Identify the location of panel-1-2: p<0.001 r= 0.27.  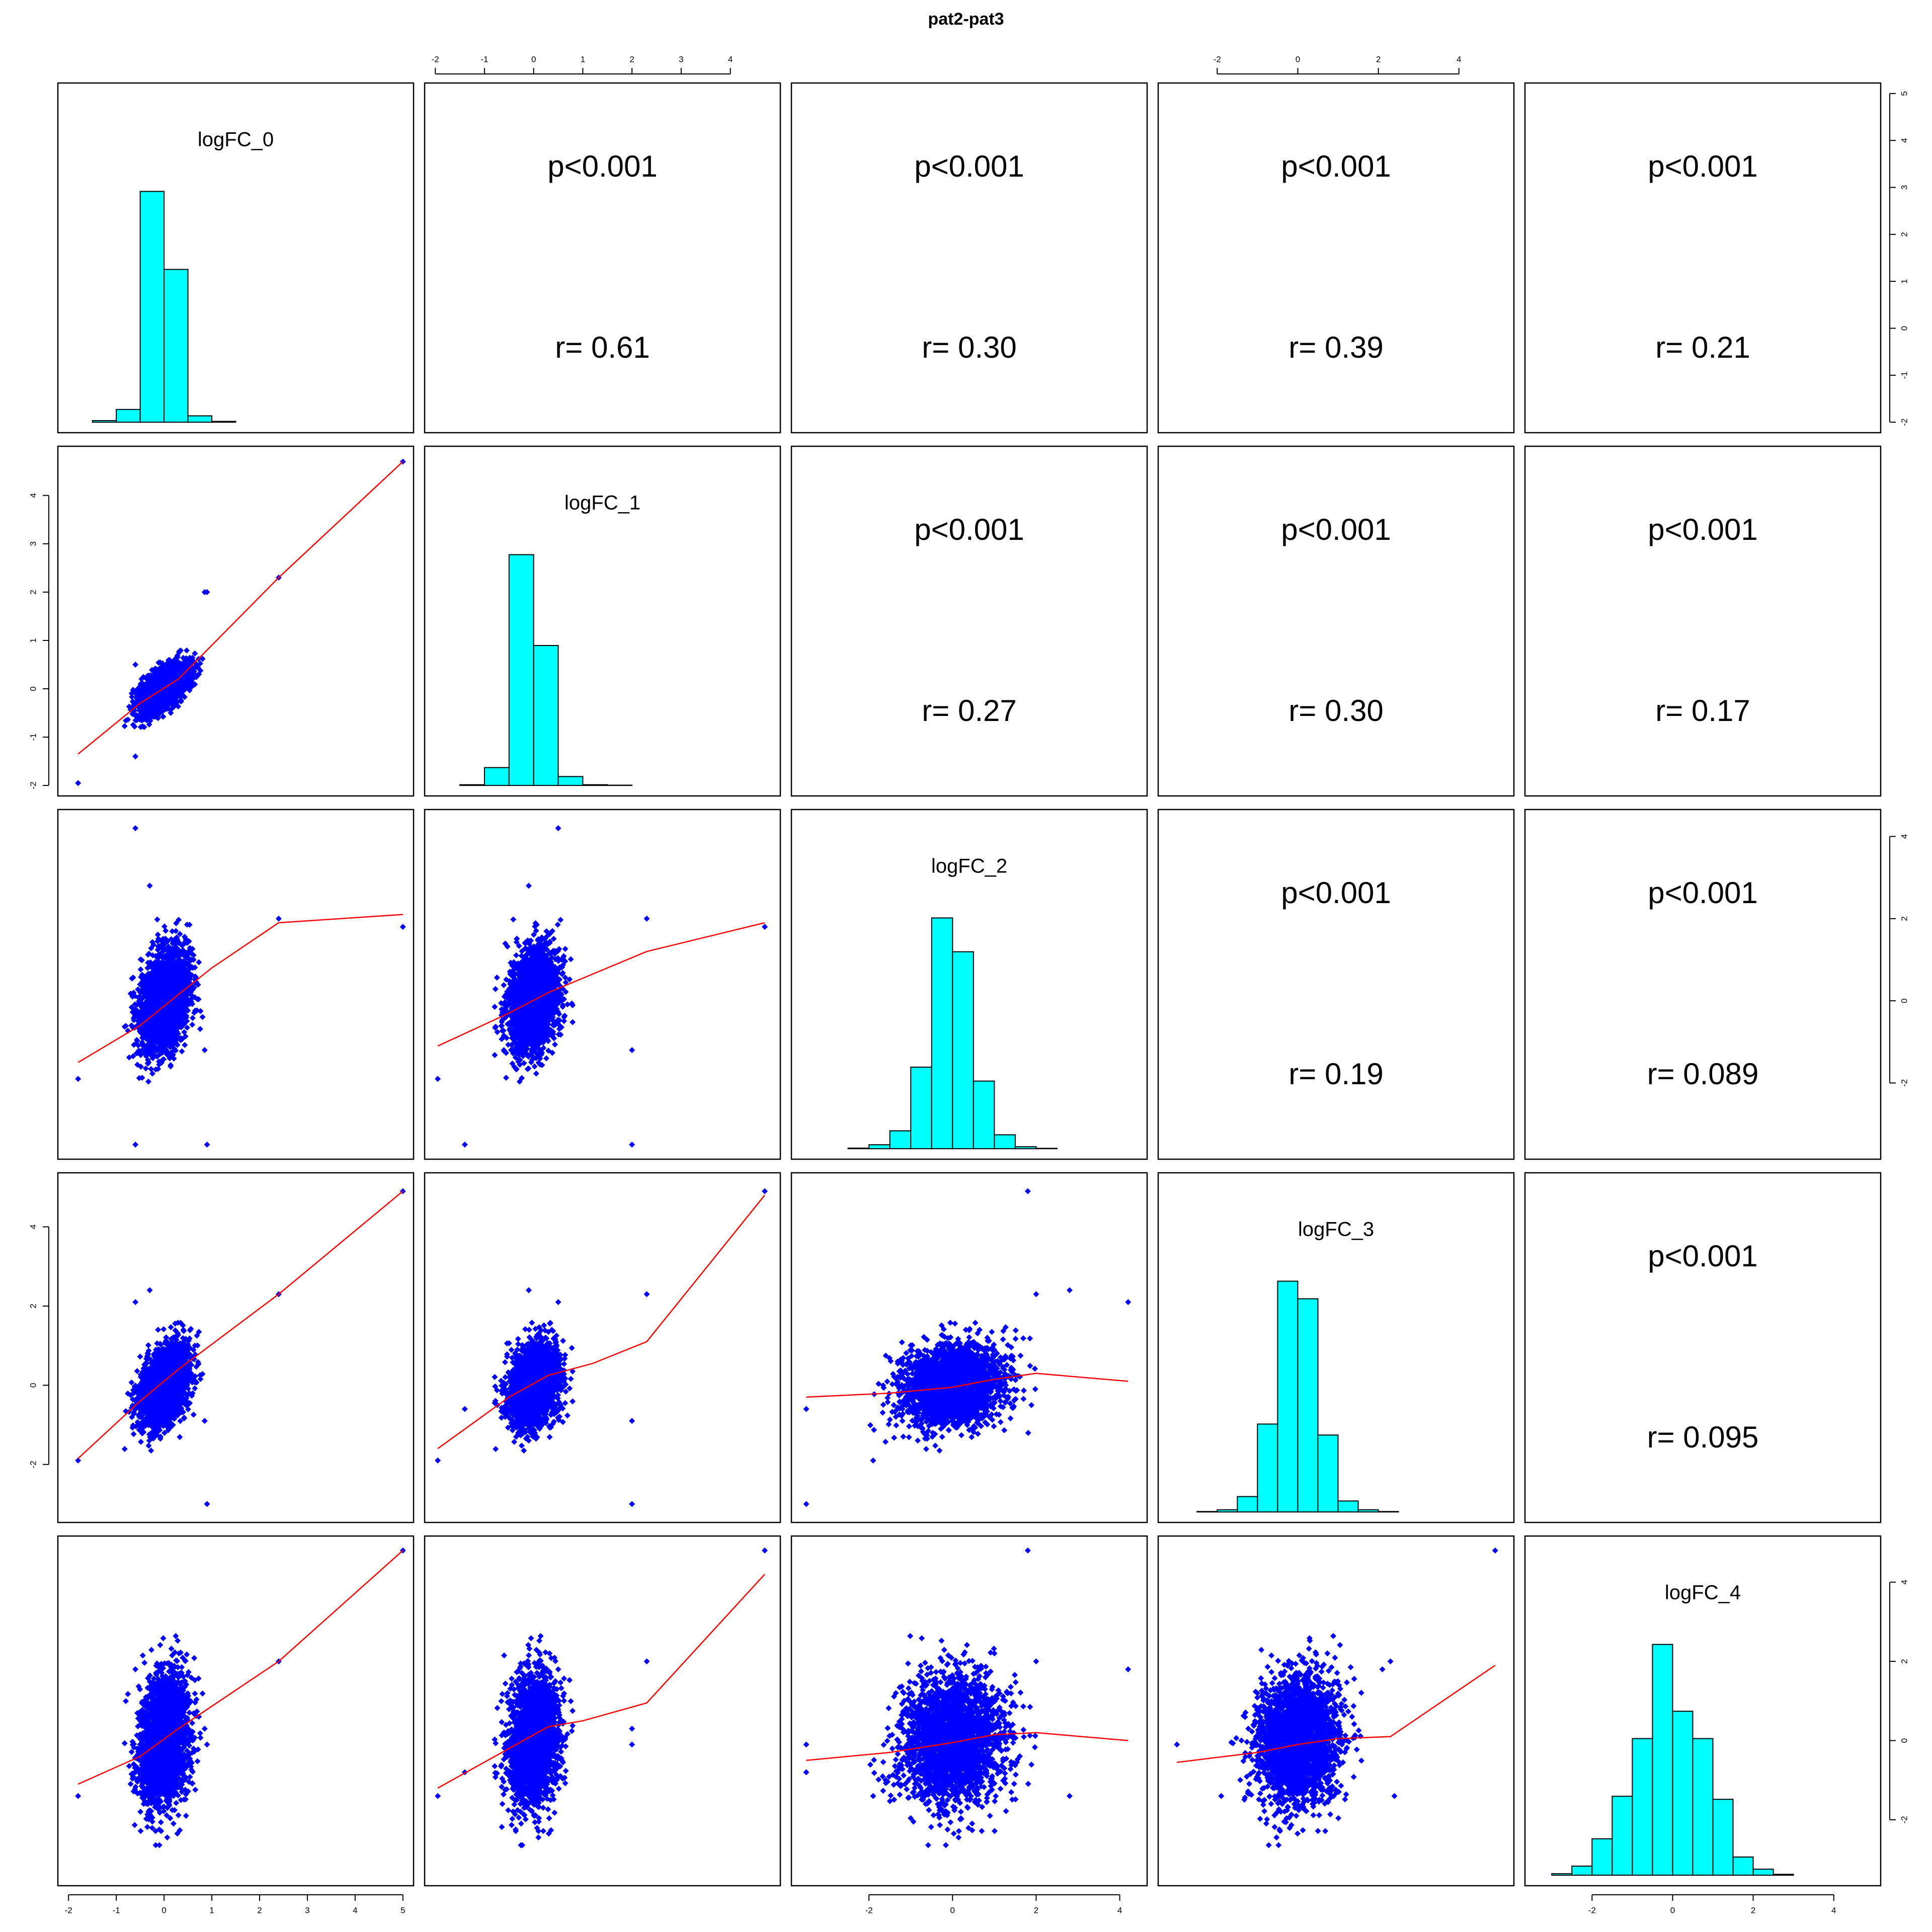
(969, 621).